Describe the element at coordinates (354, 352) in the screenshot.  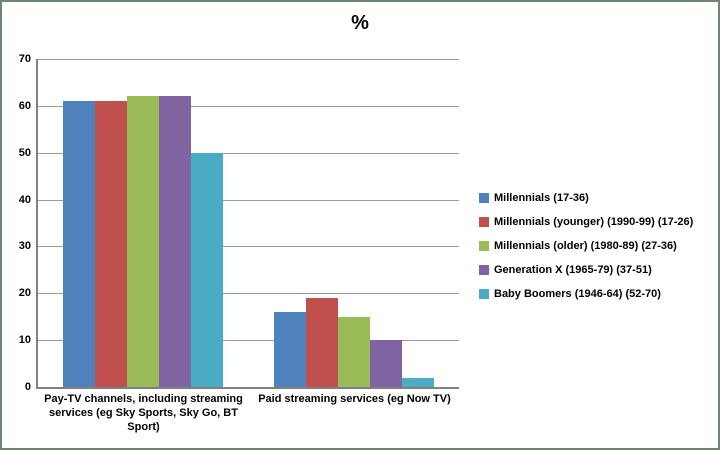
I see `bar-series3-category2` at that location.